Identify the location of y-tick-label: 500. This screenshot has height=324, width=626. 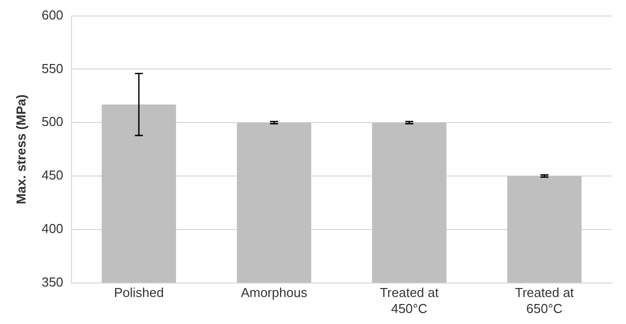
(53, 122).